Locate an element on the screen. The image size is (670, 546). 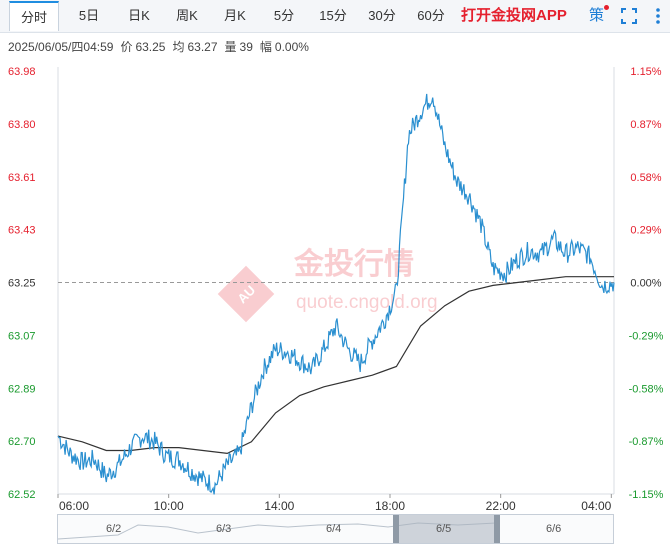
tab-15min: 15分 is located at coordinates (333, 15).